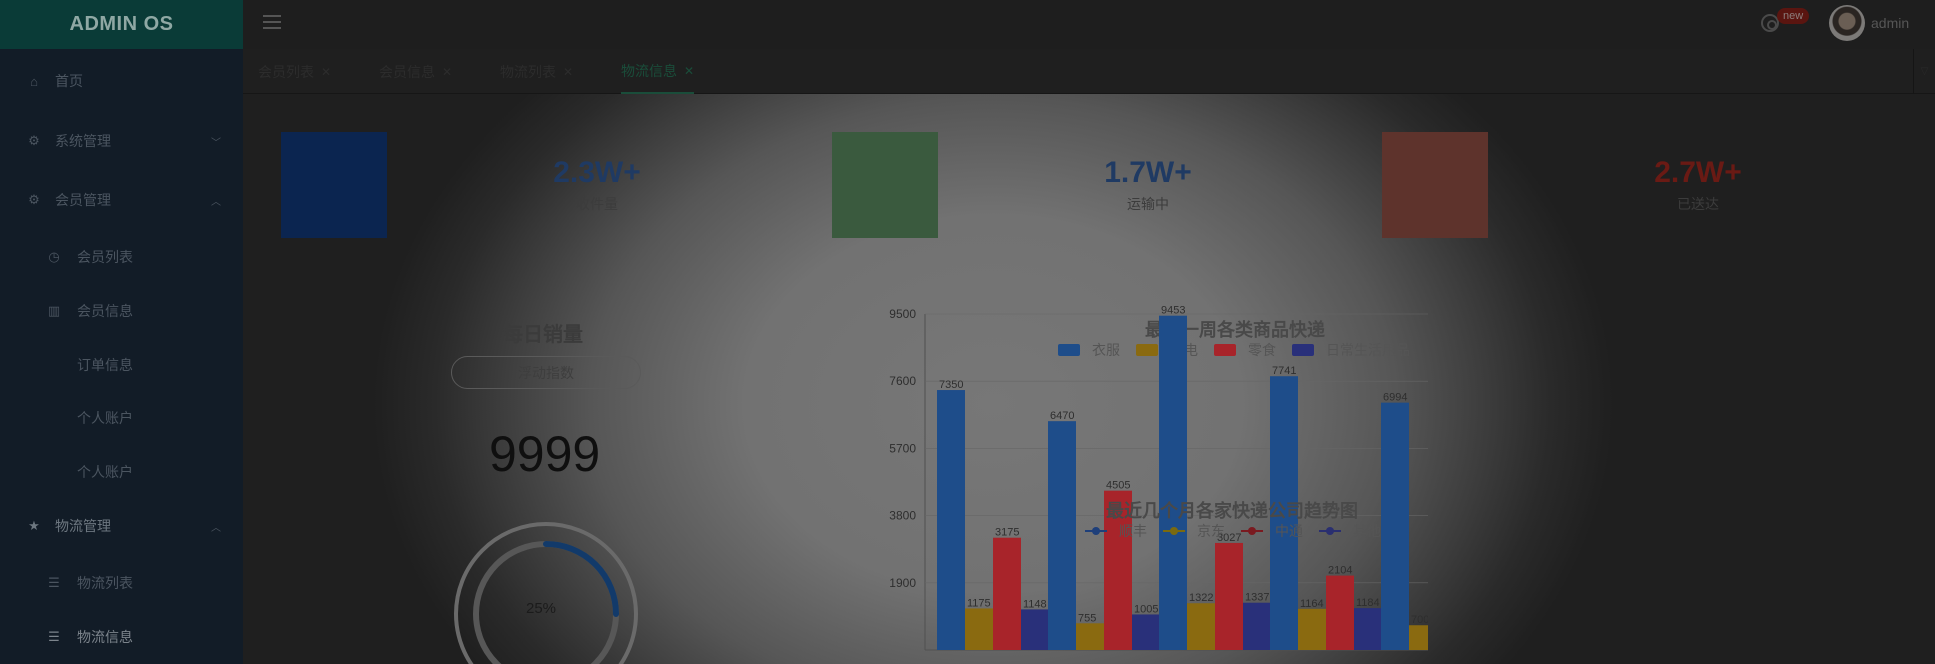 Image resolution: width=1935 pixels, height=664 pixels. Describe the element at coordinates (121, 200) in the screenshot. I see `sidebar-item: ⚙ 会员管理 ︿` at that location.